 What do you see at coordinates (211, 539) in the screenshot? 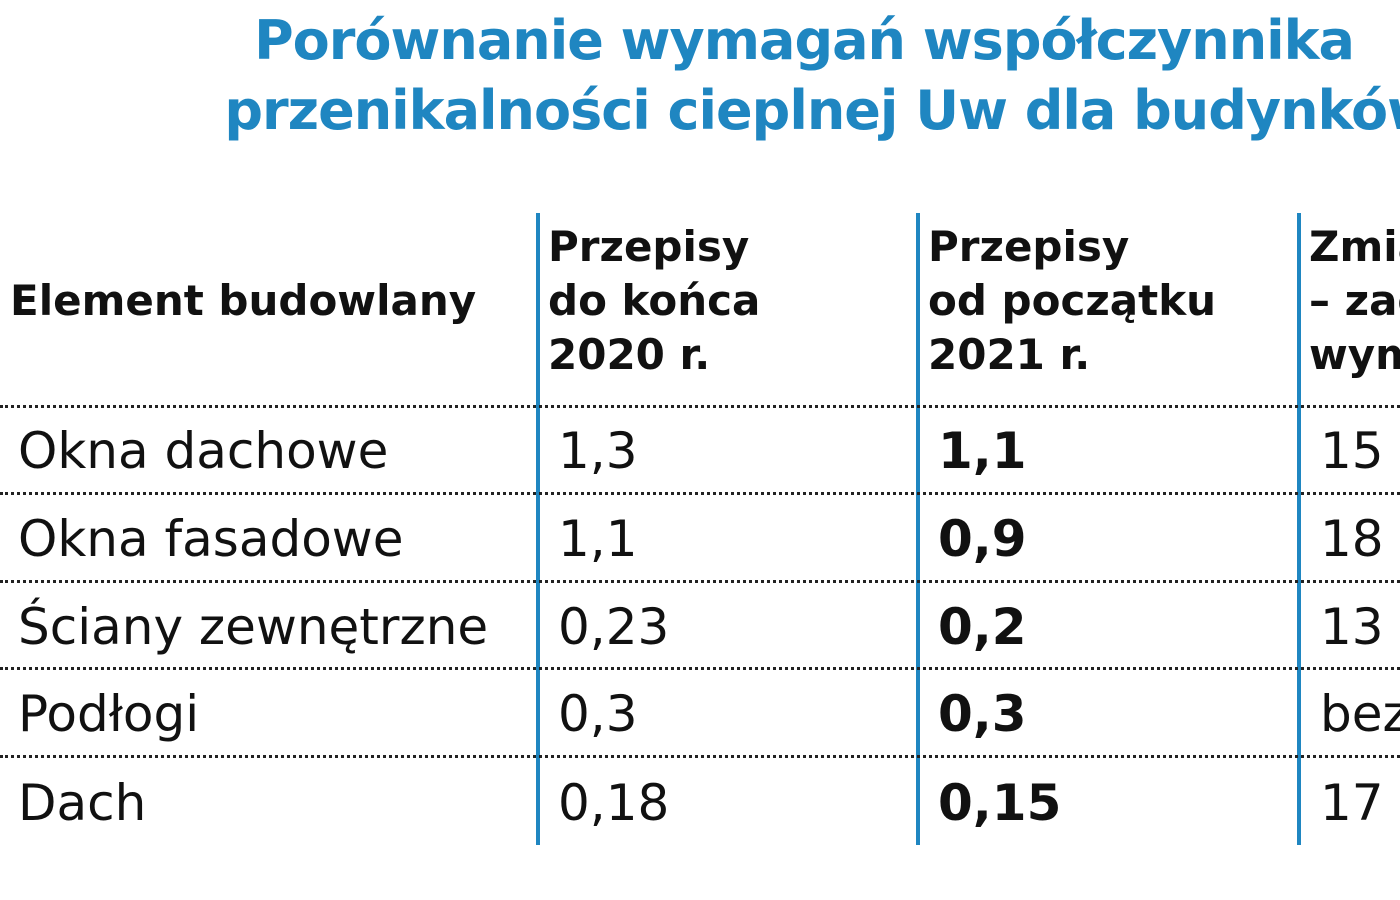
I see `cell-element: Okna fasadowe` at bounding box center [211, 539].